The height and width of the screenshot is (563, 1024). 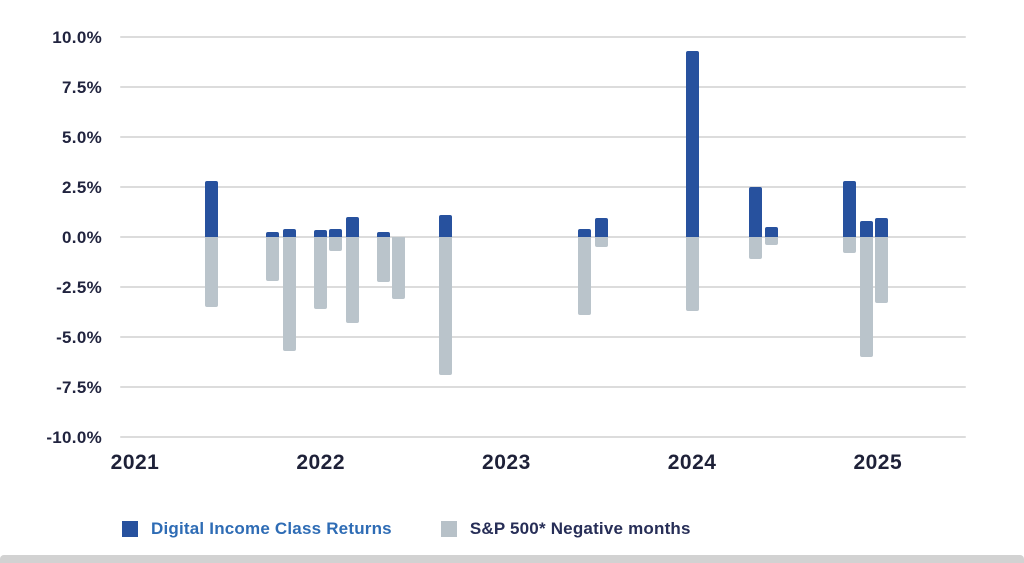 What do you see at coordinates (506, 462) in the screenshot?
I see `x-axis-tick-label: 2023` at bounding box center [506, 462].